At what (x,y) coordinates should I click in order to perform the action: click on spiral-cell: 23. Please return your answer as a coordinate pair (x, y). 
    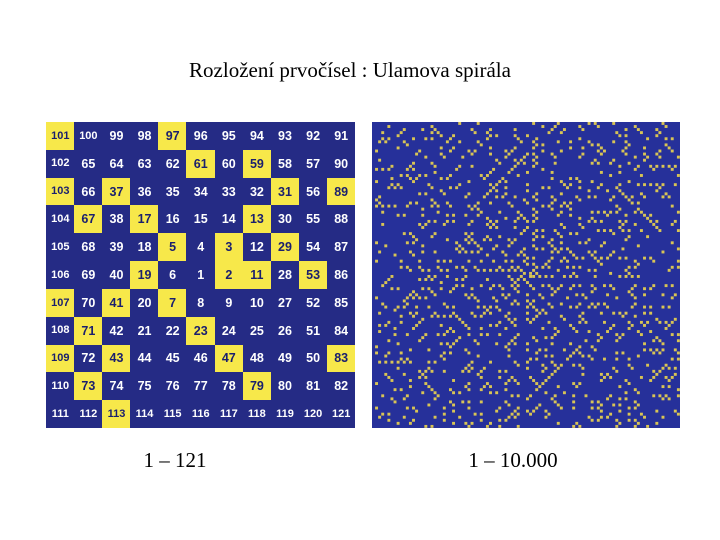
    Looking at the image, I should click on (201, 331).